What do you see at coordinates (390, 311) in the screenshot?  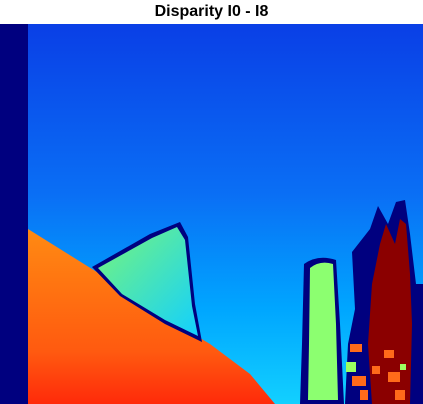 I see `tree-region` at bounding box center [390, 311].